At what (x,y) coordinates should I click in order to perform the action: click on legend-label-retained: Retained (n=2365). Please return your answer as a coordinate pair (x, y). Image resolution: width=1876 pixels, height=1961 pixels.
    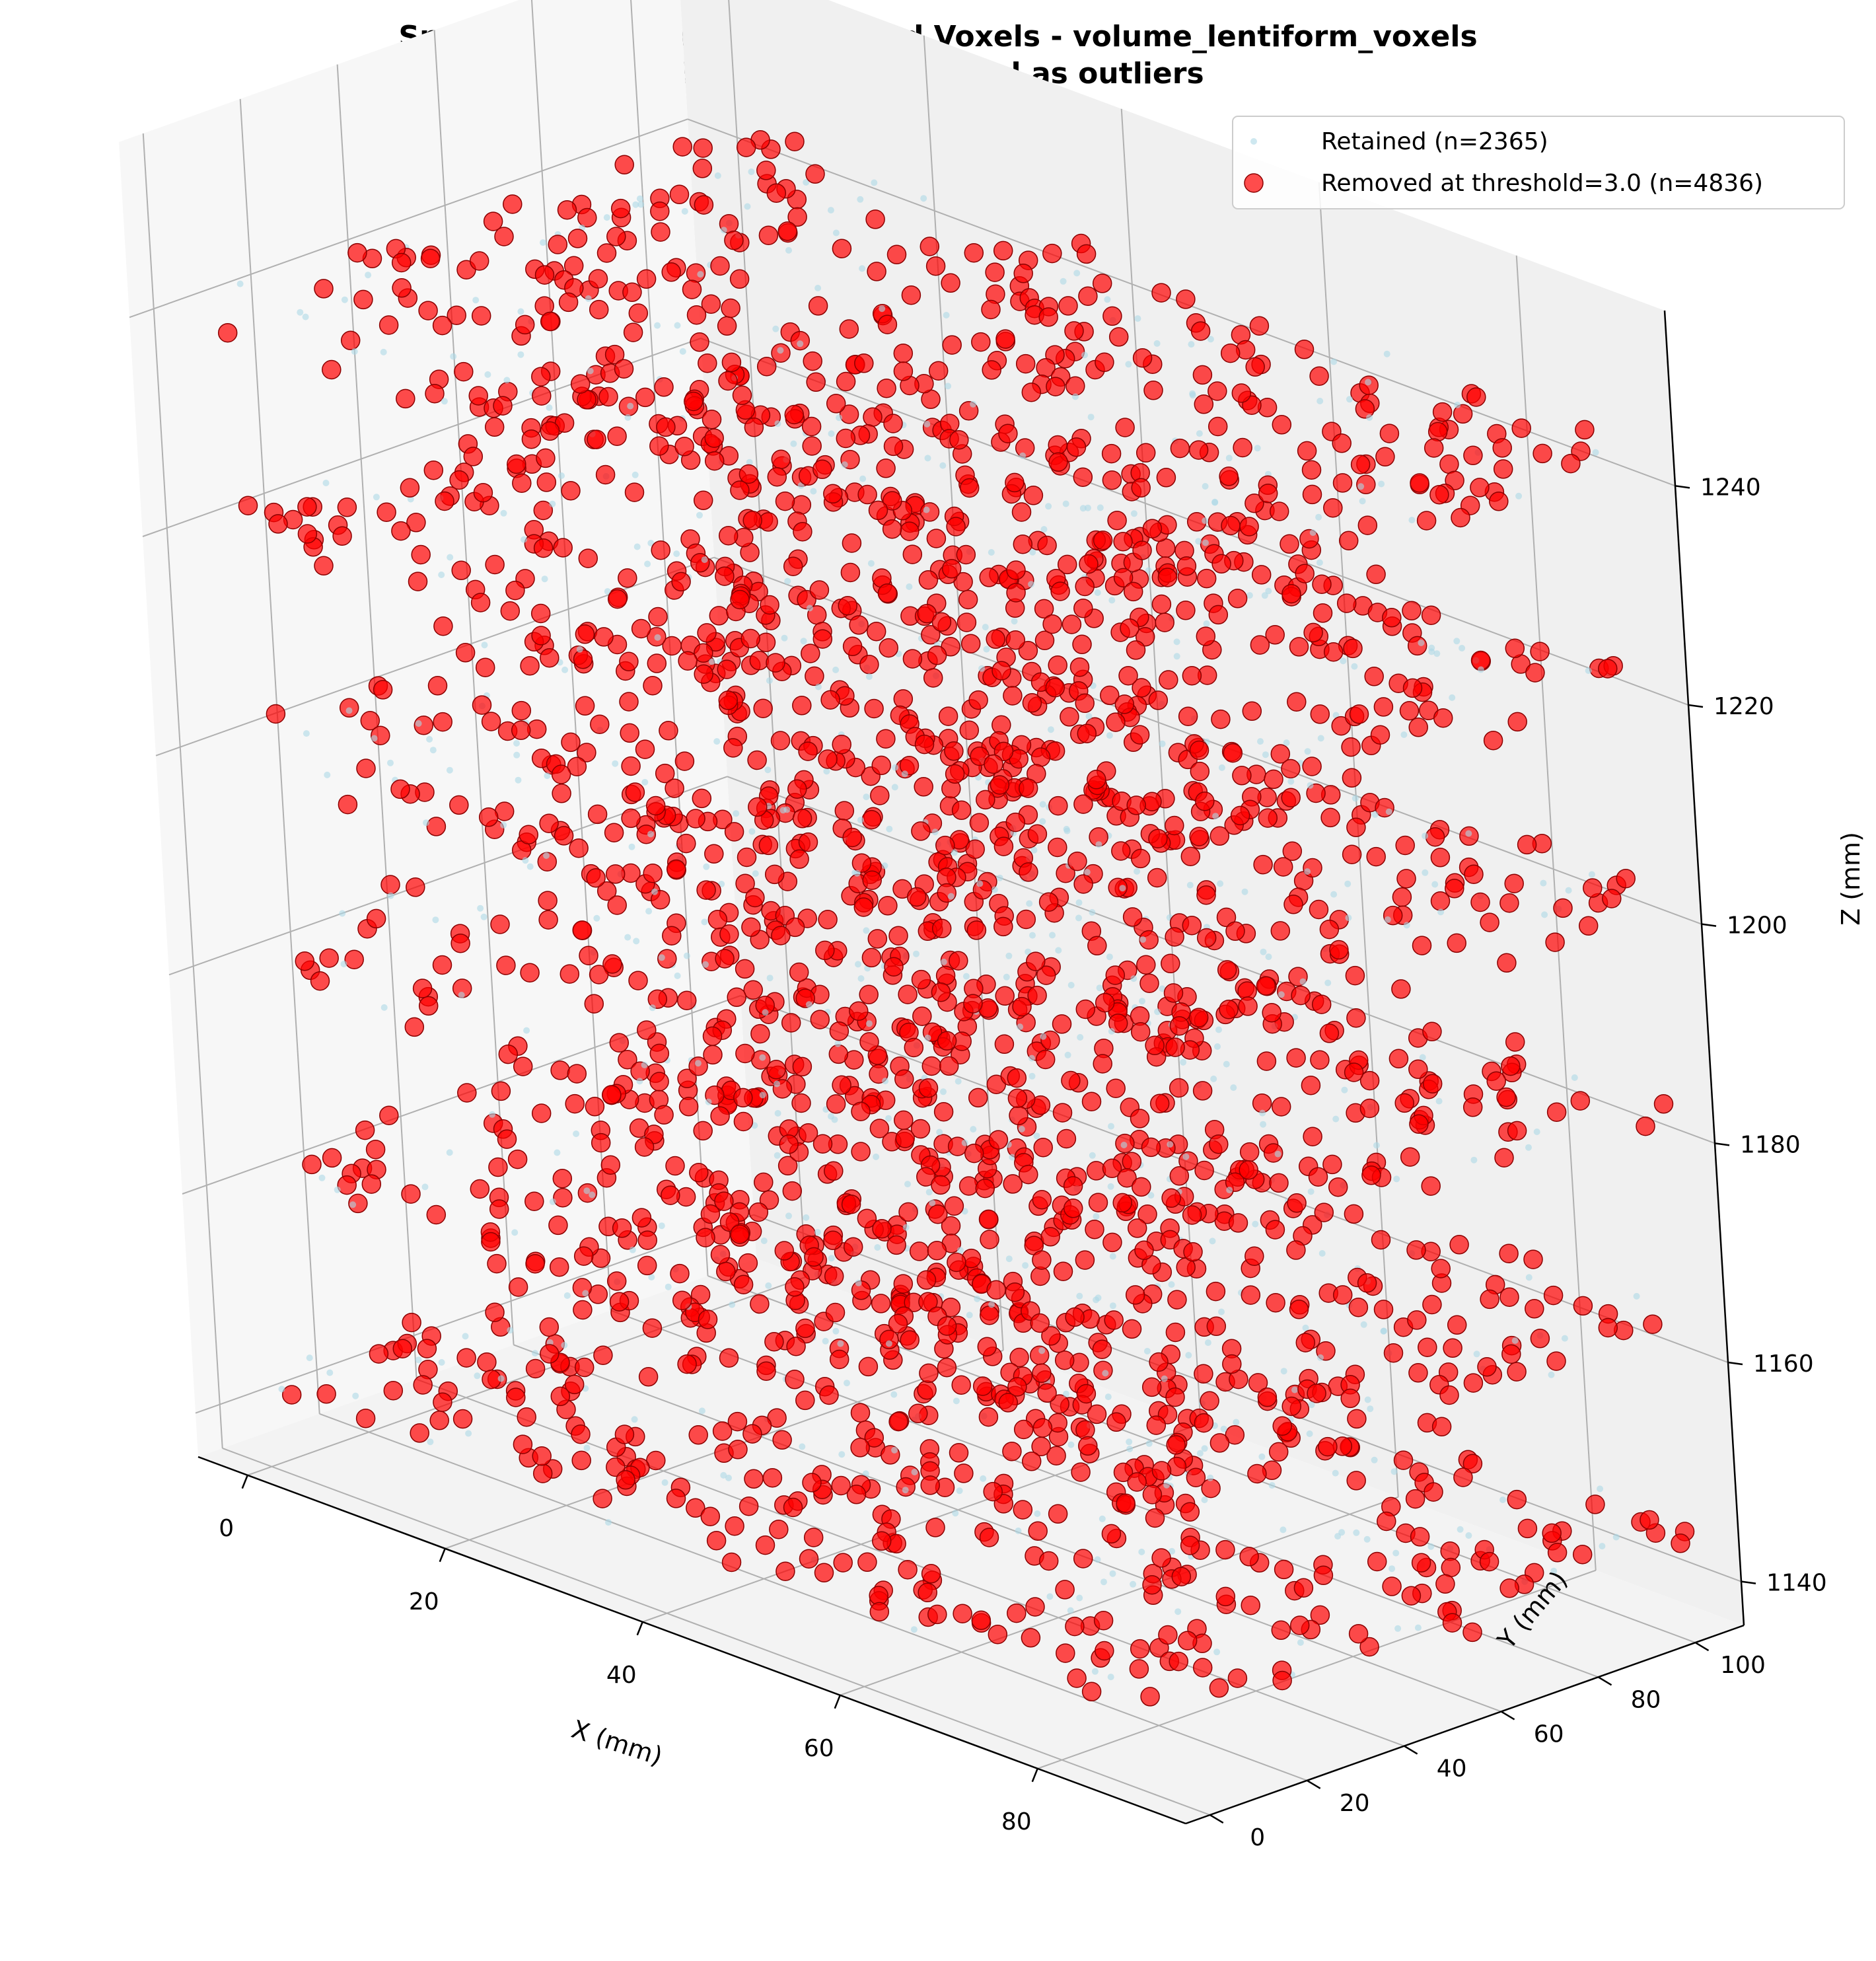
    Looking at the image, I should click on (1434, 141).